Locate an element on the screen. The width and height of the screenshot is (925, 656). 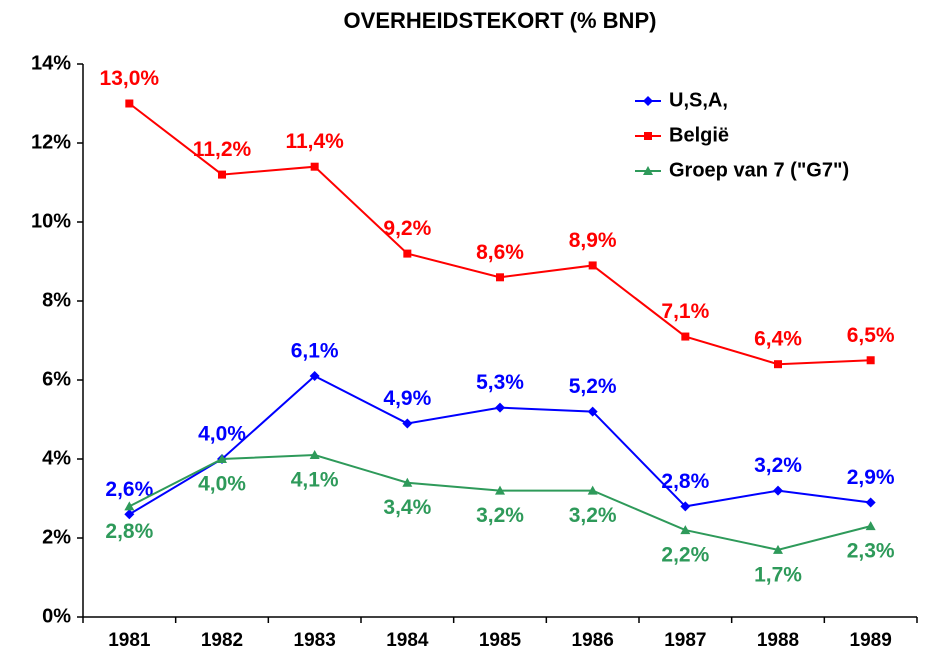
data-label: 11,4% is located at coordinates (314, 141).